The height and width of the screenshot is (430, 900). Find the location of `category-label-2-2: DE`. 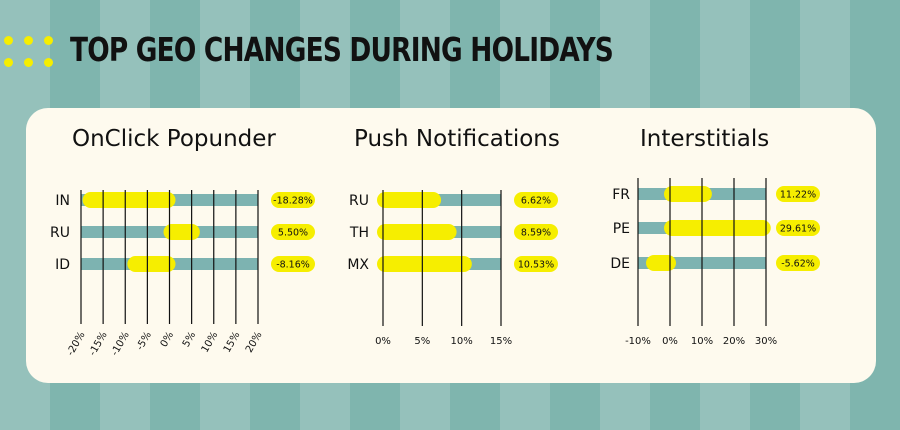

category-label-2-2: DE is located at coordinates (620, 264).